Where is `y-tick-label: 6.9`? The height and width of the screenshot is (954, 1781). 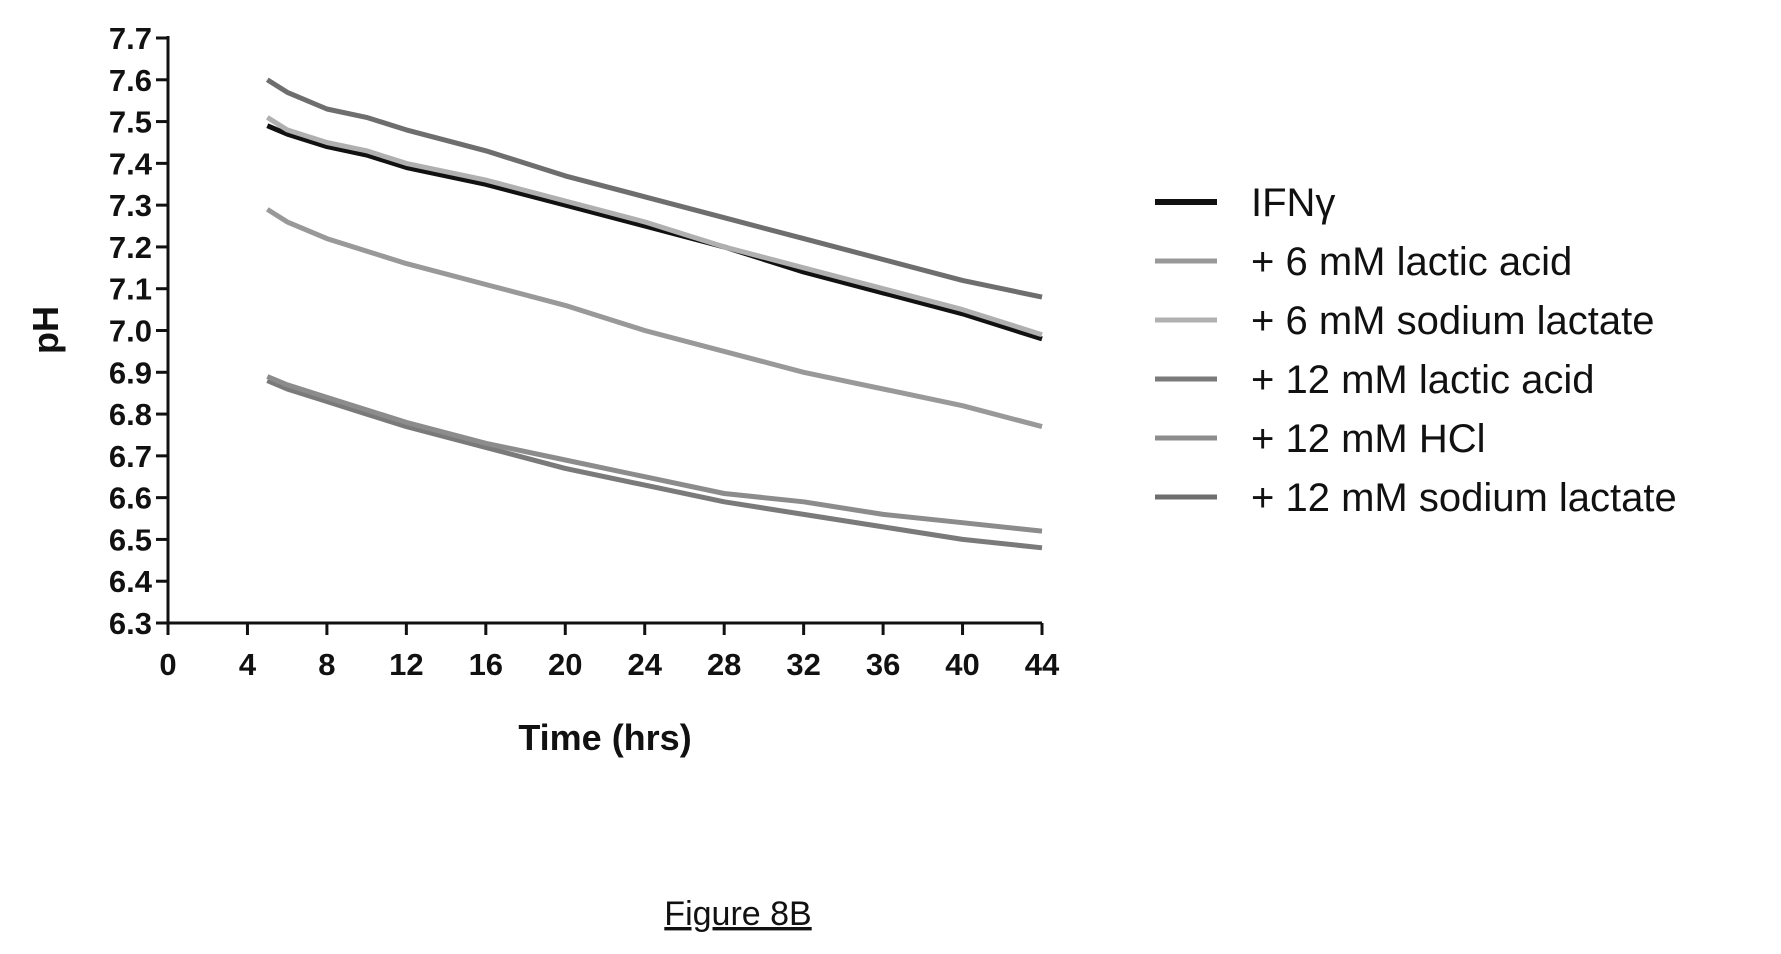
y-tick-label: 6.9 is located at coordinates (130, 372).